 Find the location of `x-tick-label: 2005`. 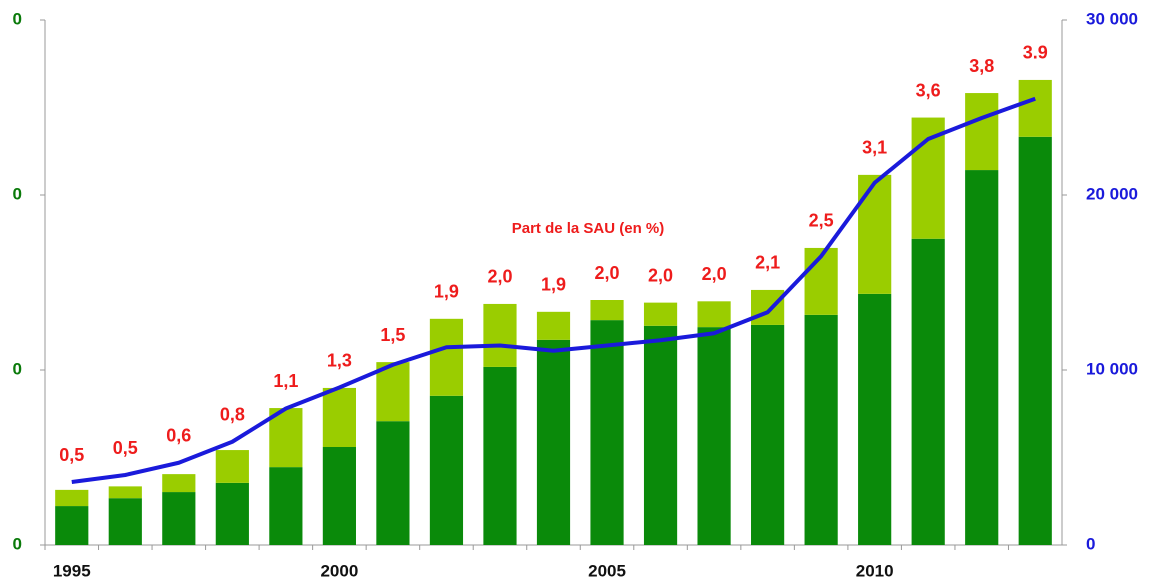

x-tick-label: 2005 is located at coordinates (607, 570).